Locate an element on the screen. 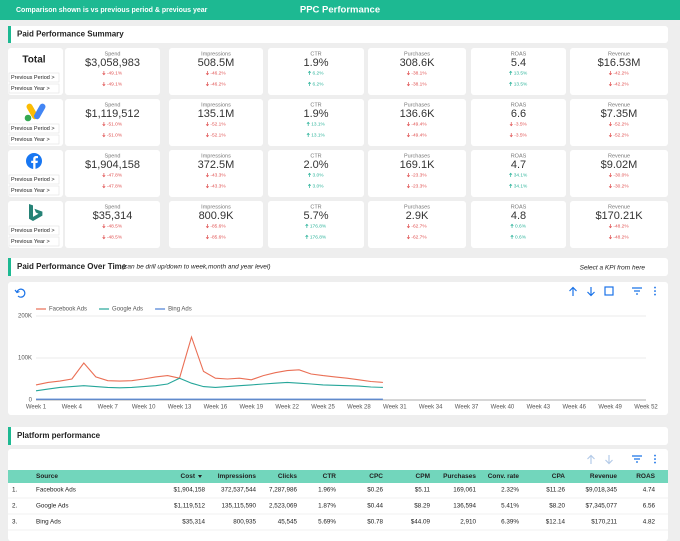 This screenshot has width=680, height=541. column-header: Clicks is located at coordinates (288, 476).